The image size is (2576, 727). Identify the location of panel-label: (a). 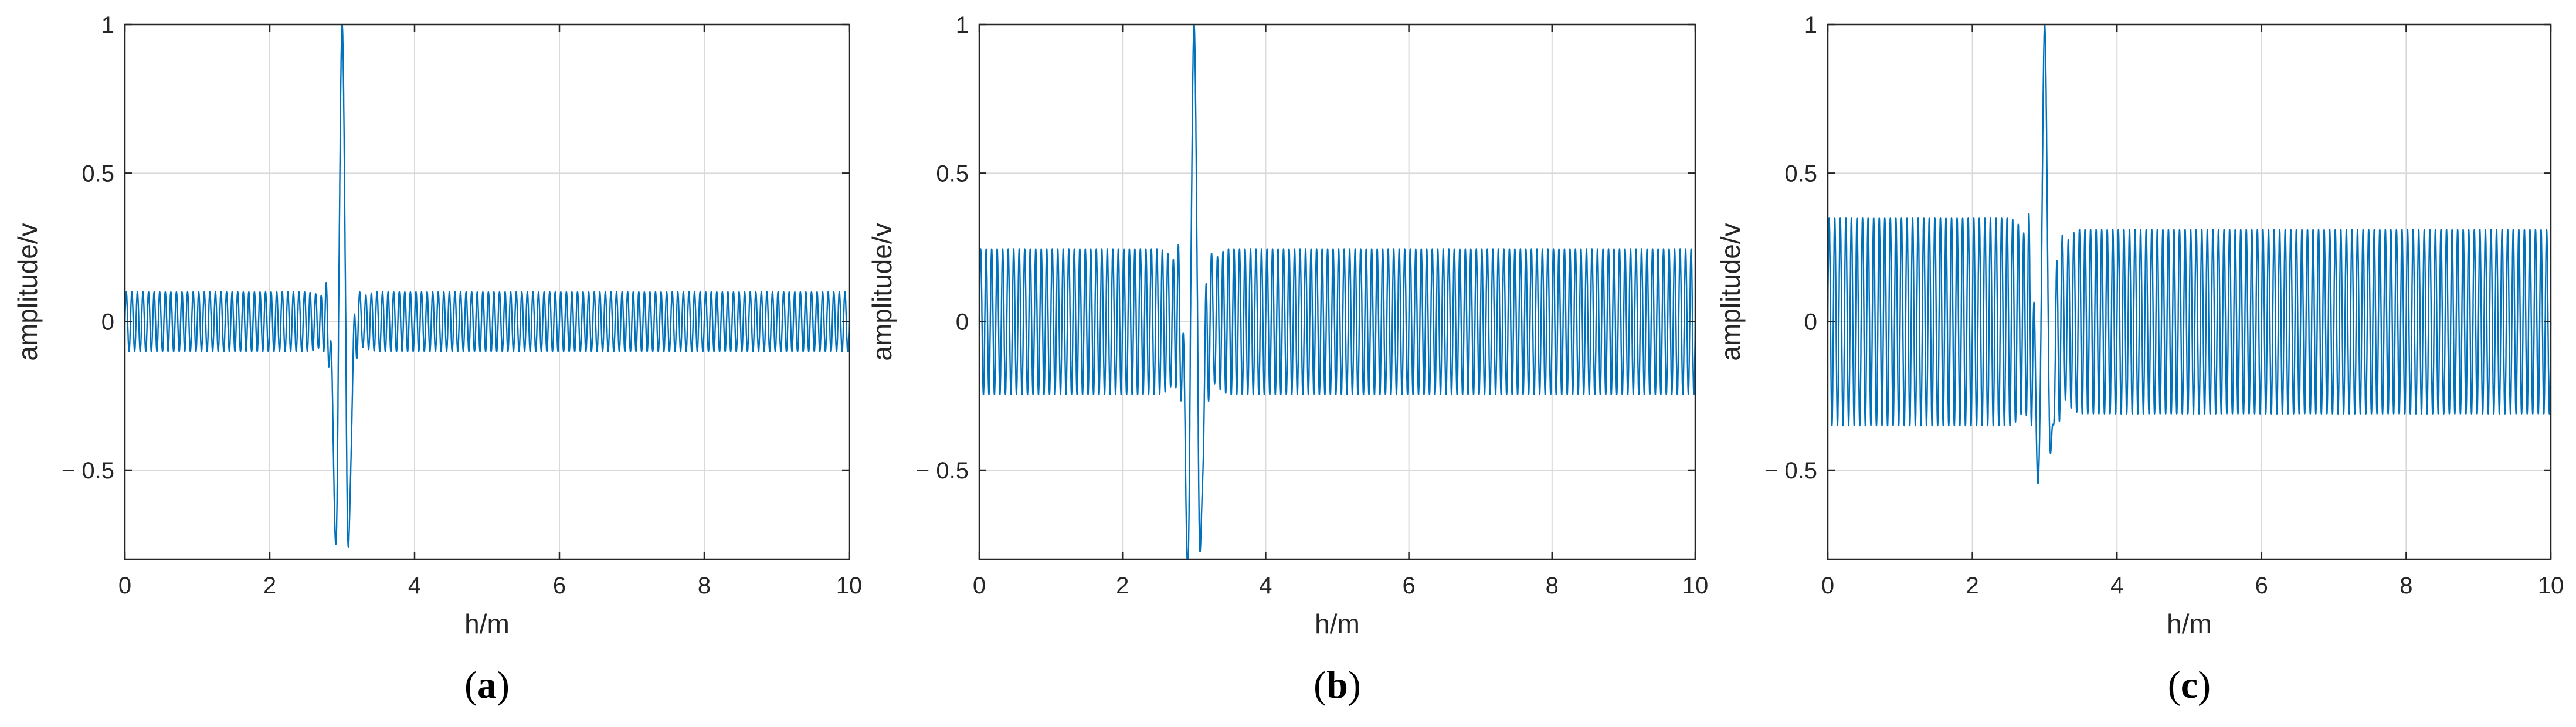
(487, 685).